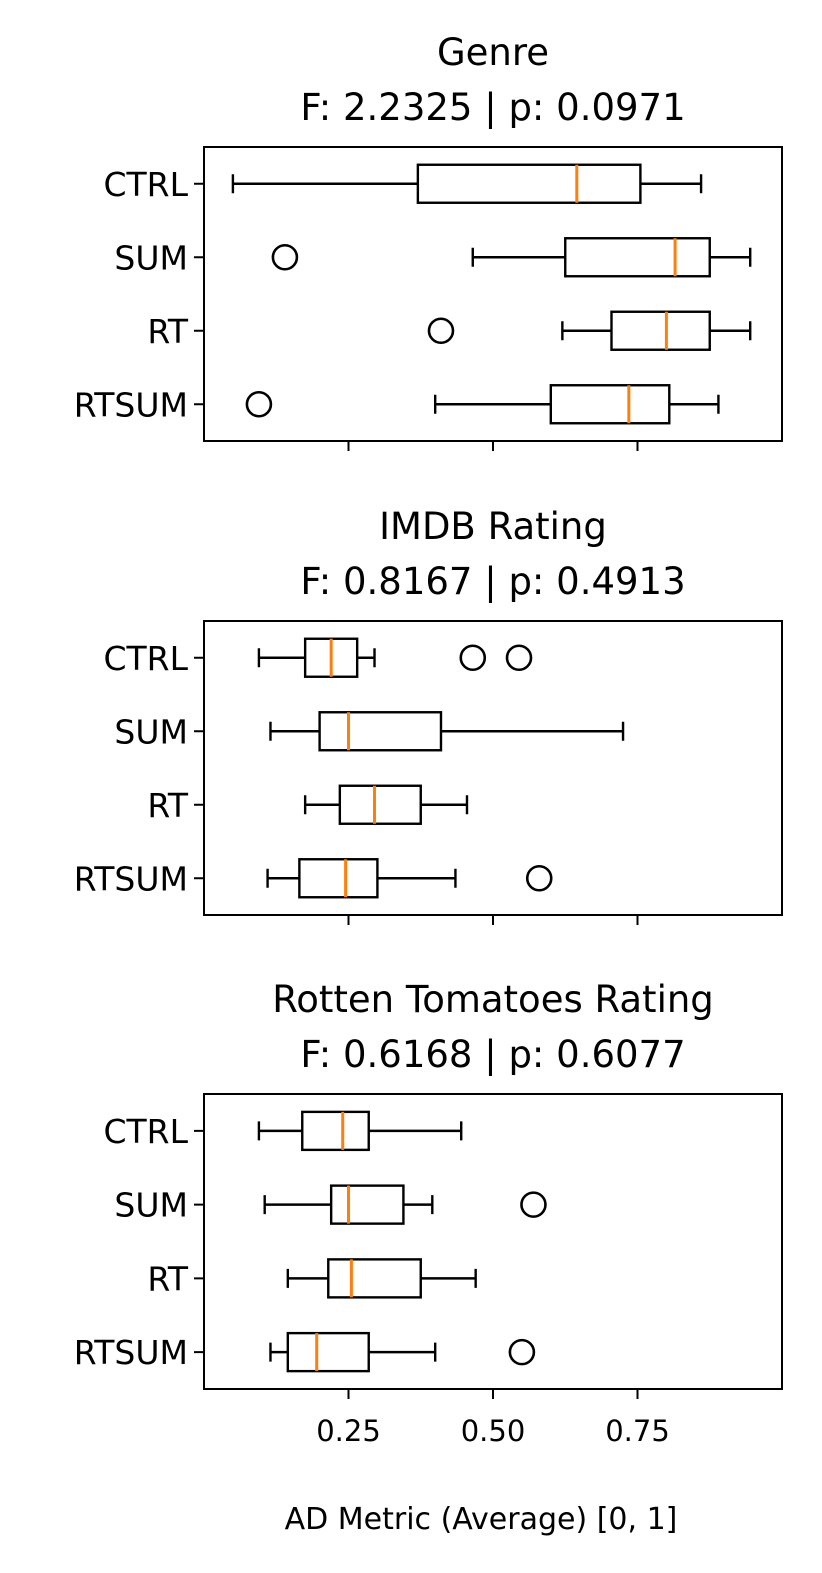  I want to click on x-tick-label: 0.25, so click(348, 1431).